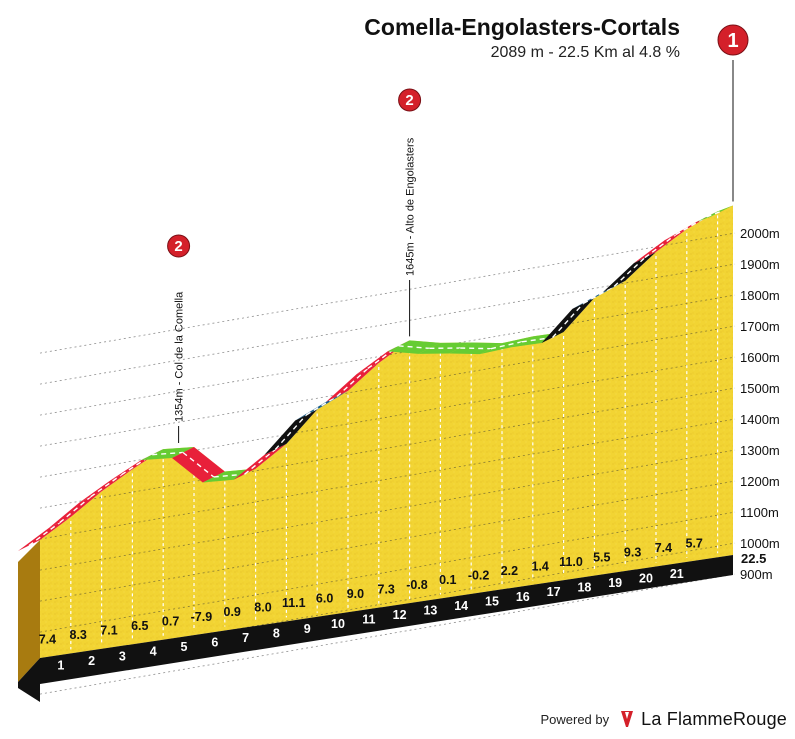  What do you see at coordinates (760, 543) in the screenshot?
I see `y-tick-label: 1000m` at bounding box center [760, 543].